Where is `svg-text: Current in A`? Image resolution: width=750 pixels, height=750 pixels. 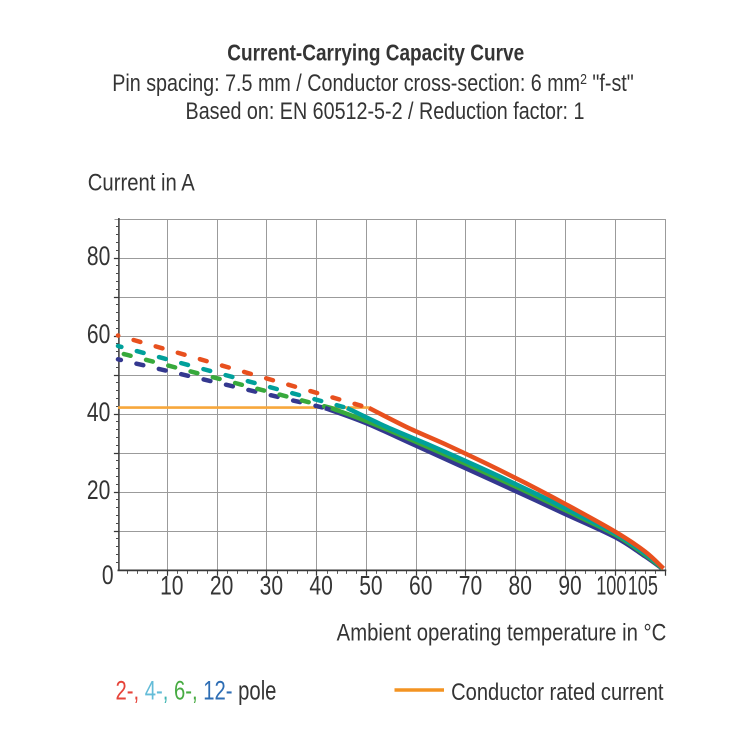
svg-text: Current in A is located at coordinates (141, 182).